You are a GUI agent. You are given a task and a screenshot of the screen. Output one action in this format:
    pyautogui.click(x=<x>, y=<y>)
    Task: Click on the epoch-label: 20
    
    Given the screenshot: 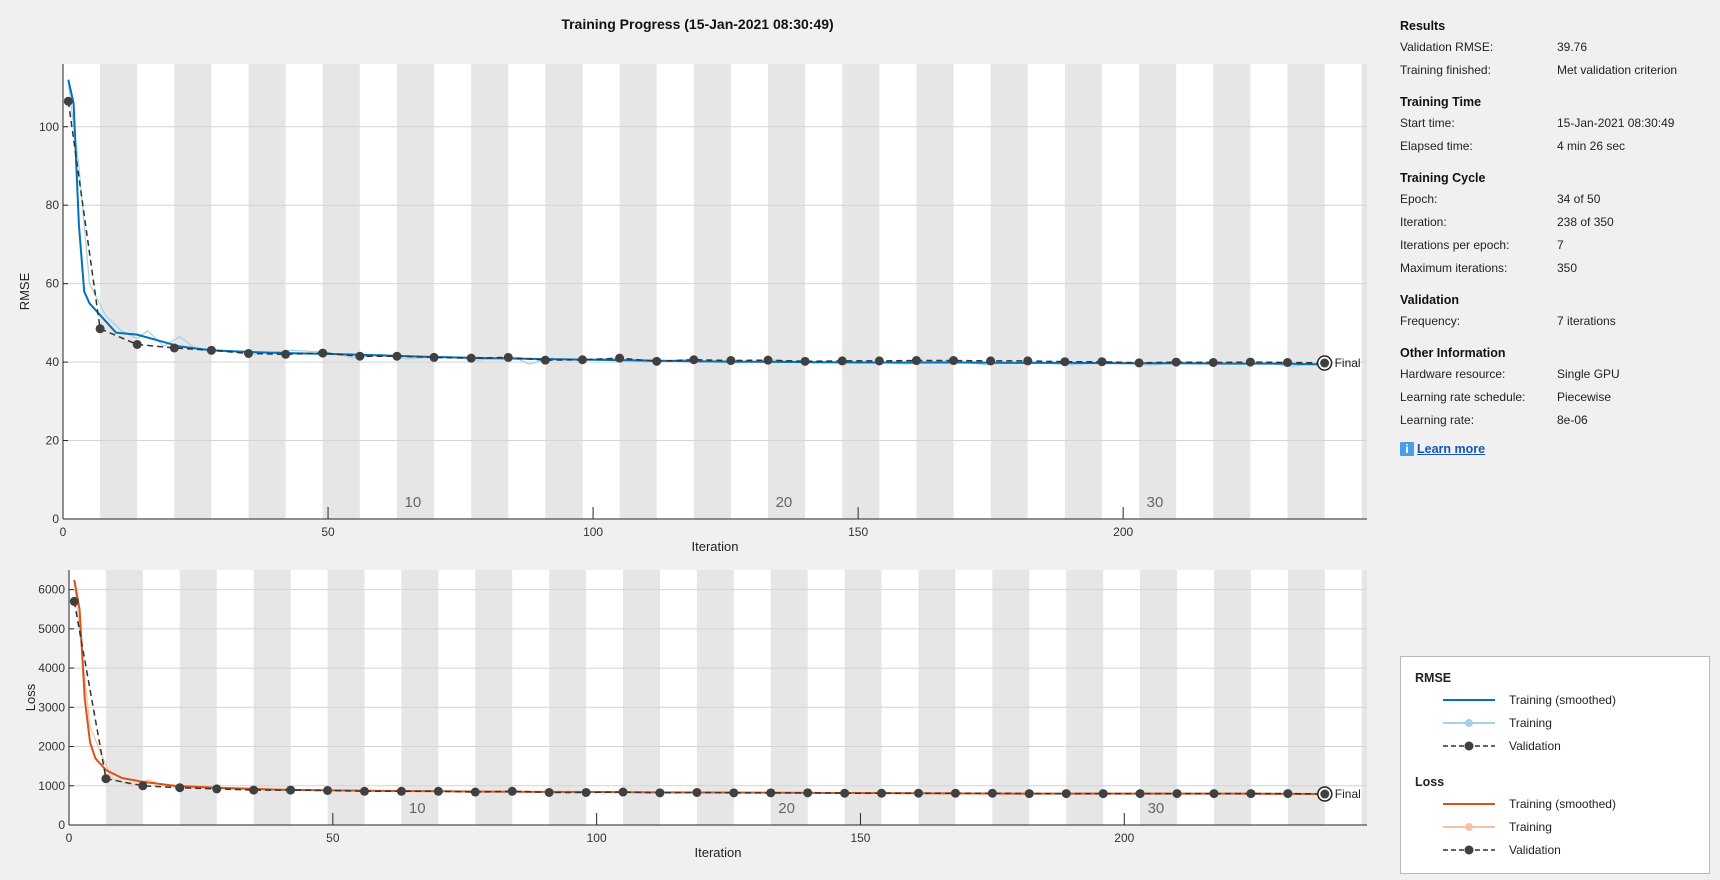 What is the action you would take?
    pyautogui.click(x=784, y=502)
    